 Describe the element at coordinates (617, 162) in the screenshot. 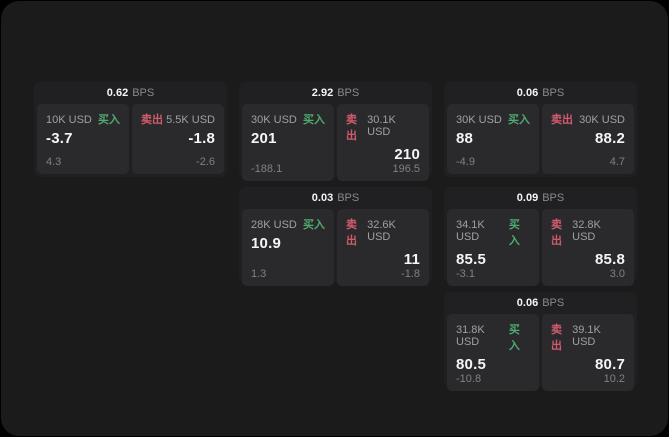

I see `sell-delta: 4.7` at that location.